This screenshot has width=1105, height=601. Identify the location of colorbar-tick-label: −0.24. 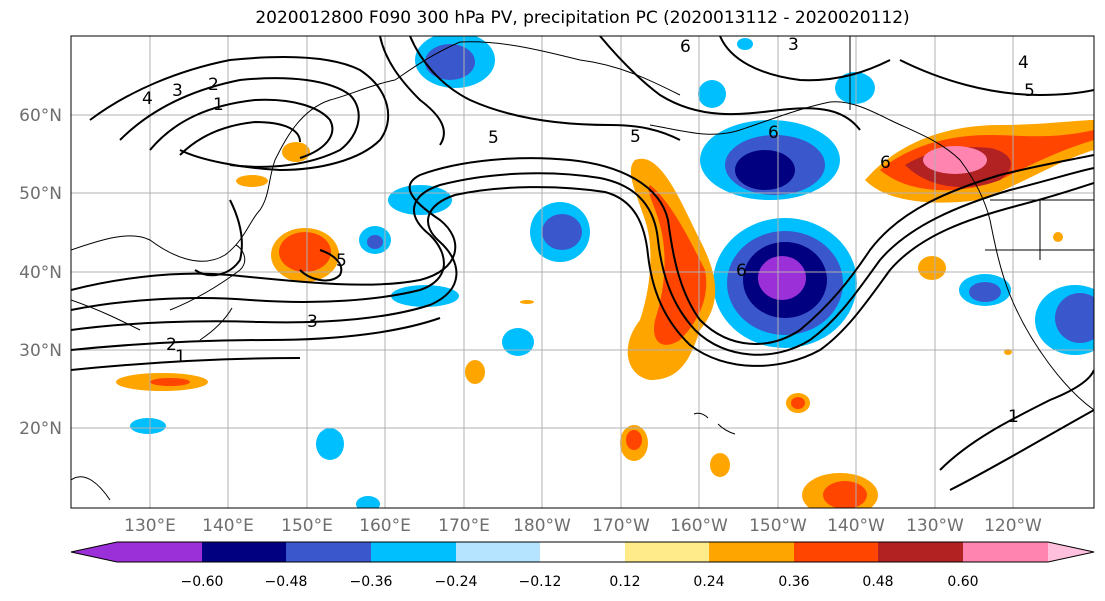
(456, 582).